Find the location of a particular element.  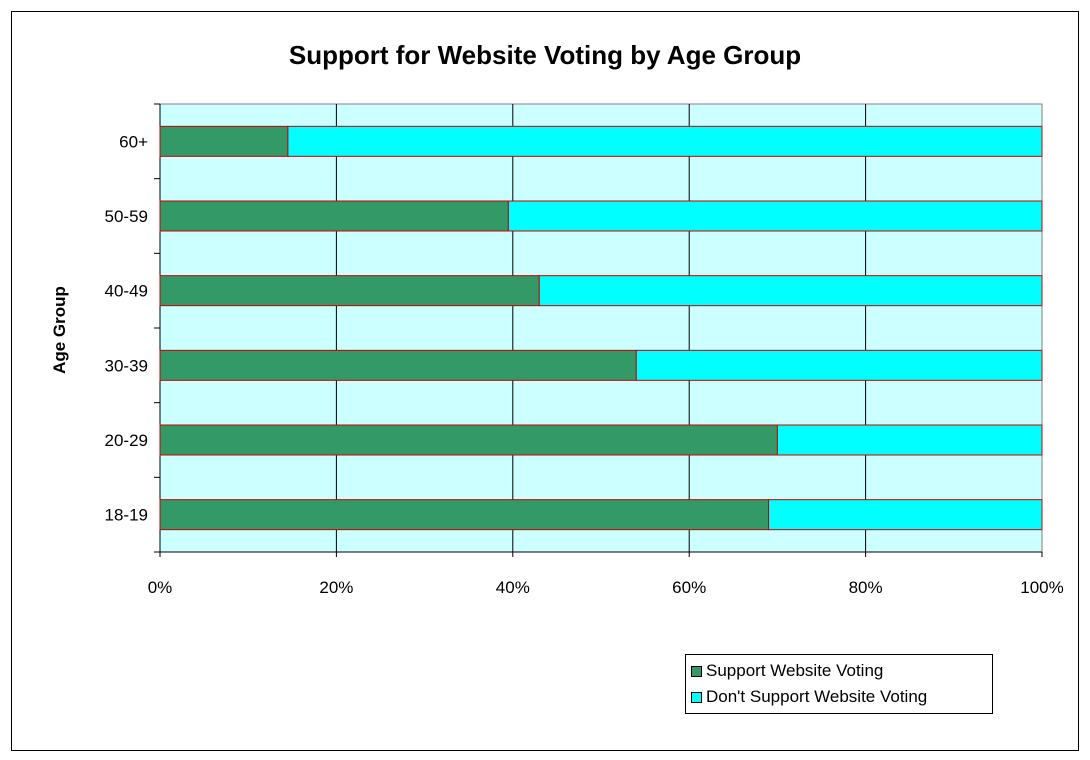

legend-label-support: Support Website Voting is located at coordinates (795, 670).